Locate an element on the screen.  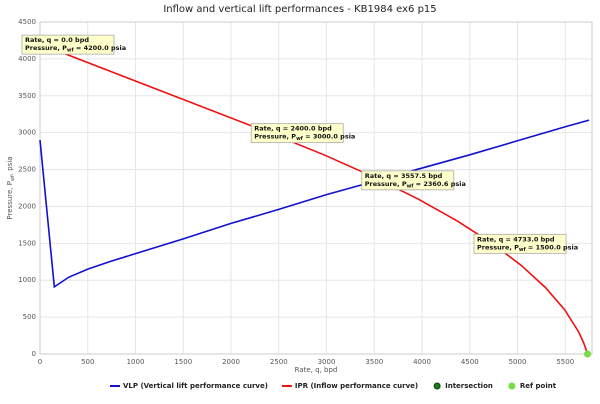
annotation-text: Pressure, Pwf = 2360.6 psia is located at coordinates (415, 184).